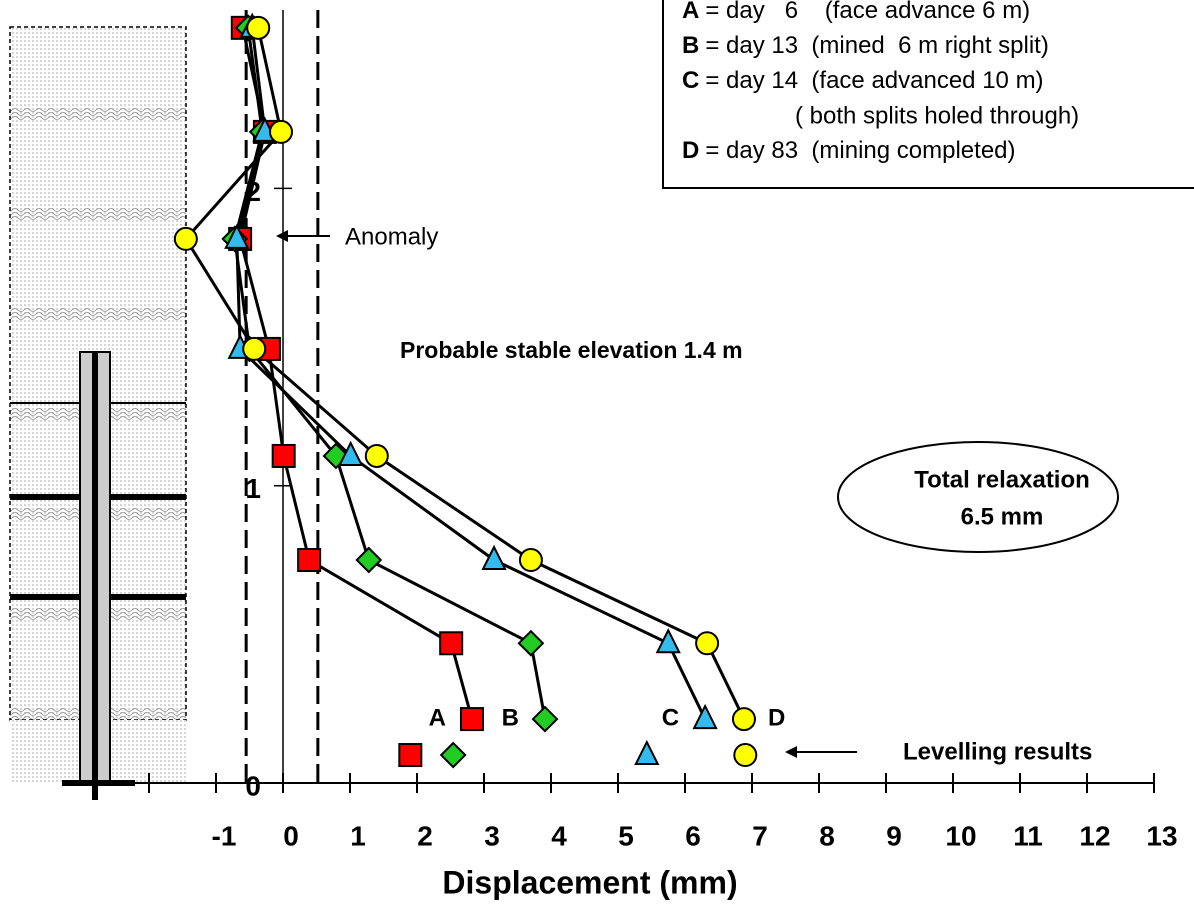  What do you see at coordinates (1094, 835) in the screenshot?
I see `x-tick-label: 12` at bounding box center [1094, 835].